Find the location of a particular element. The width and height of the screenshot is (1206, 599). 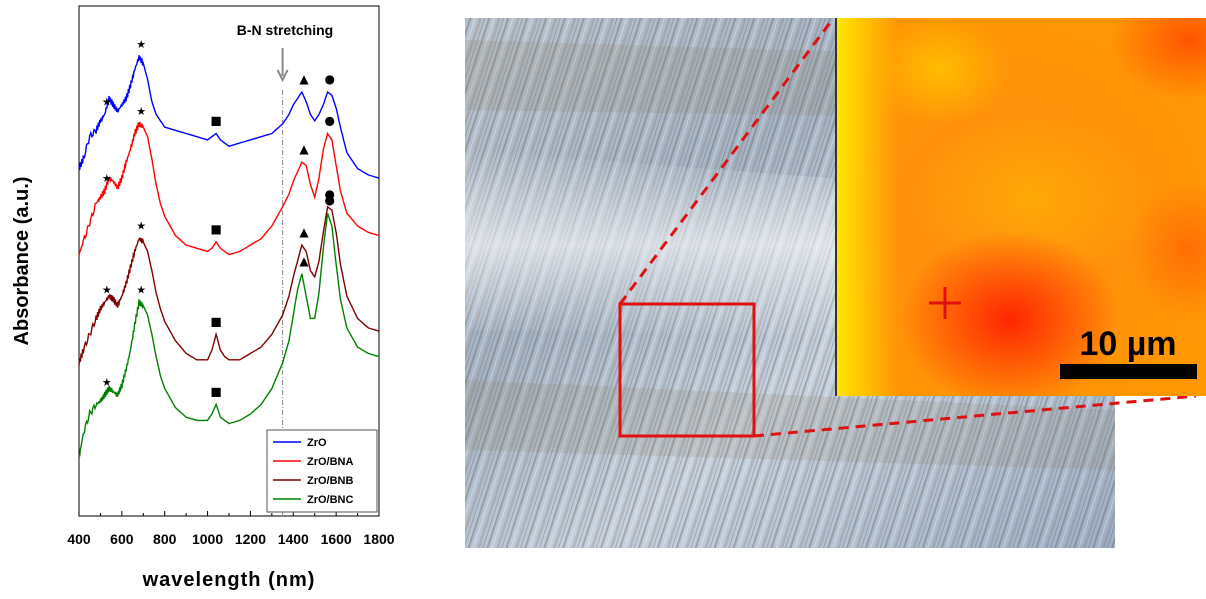

x-axis: 400 600 800 1000 1200 1400 1600 1800 is located at coordinates (231, 529).